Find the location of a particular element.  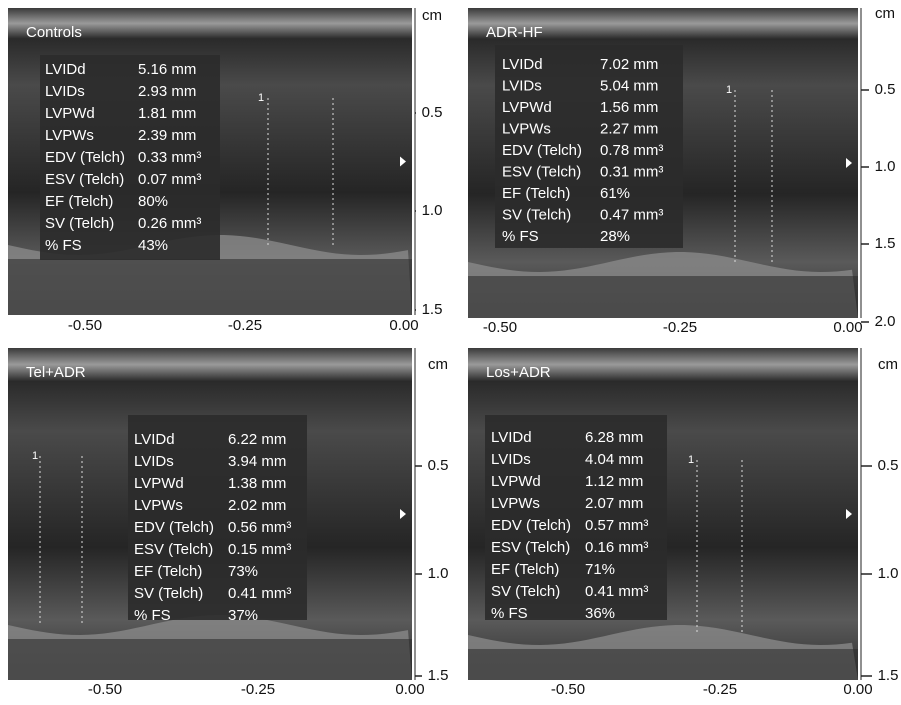

measurement-value: 2.02 mm is located at coordinates (257, 505).